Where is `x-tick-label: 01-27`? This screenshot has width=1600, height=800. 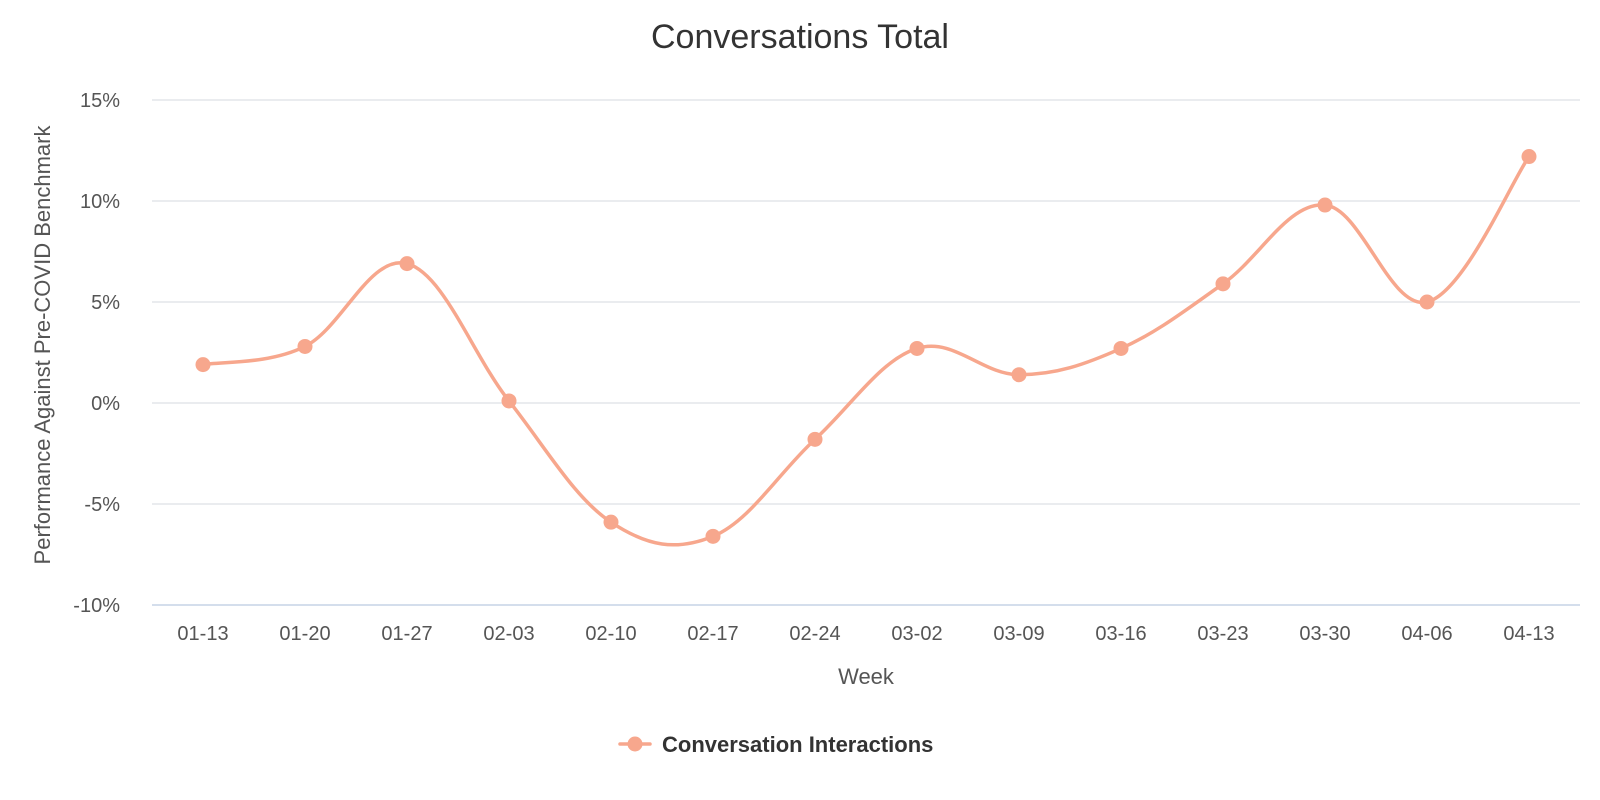 x-tick-label: 01-27 is located at coordinates (406, 634).